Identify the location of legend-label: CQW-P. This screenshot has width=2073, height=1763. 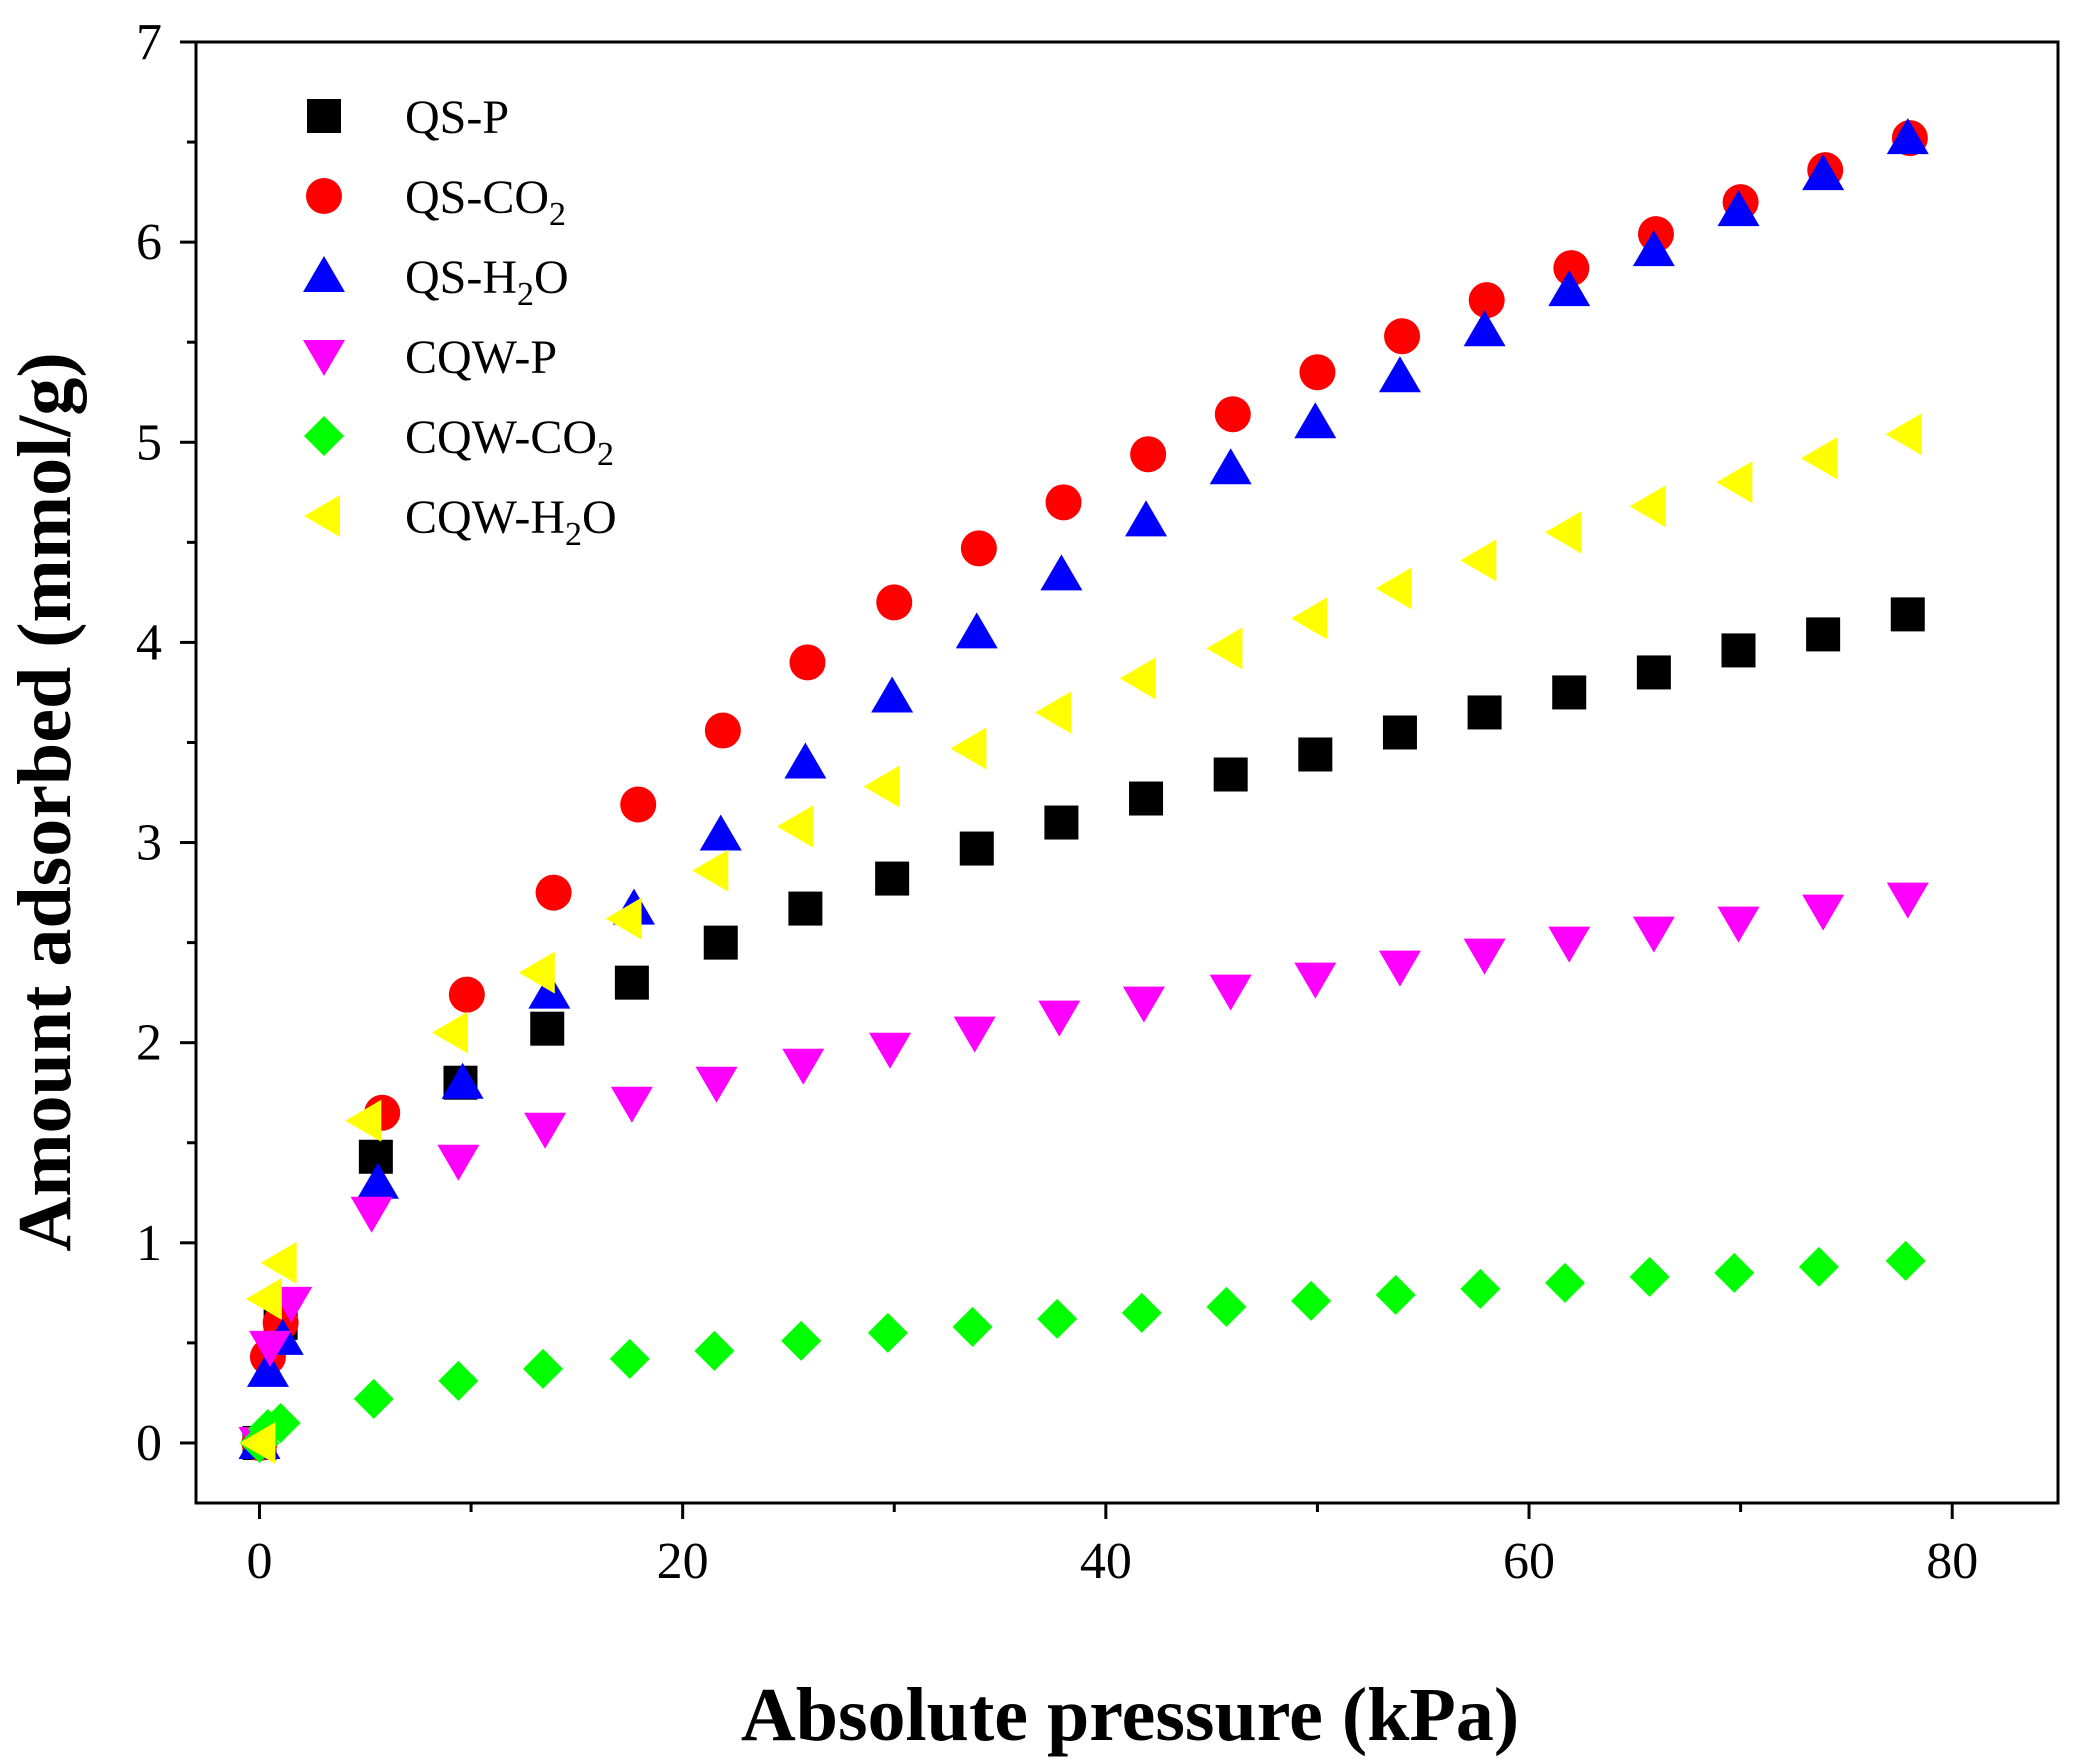
(481, 357).